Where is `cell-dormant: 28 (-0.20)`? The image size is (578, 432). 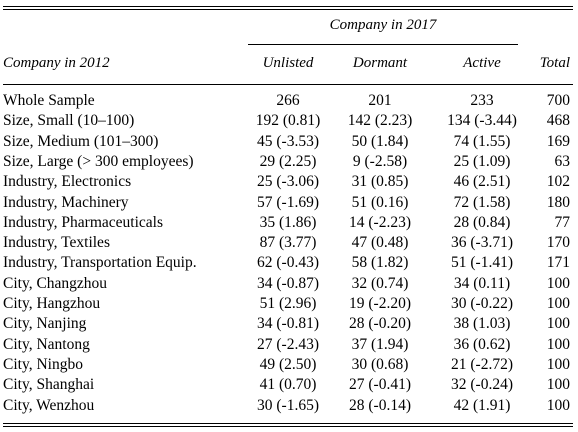
cell-dormant: 28 (-0.20) is located at coordinates (380, 324).